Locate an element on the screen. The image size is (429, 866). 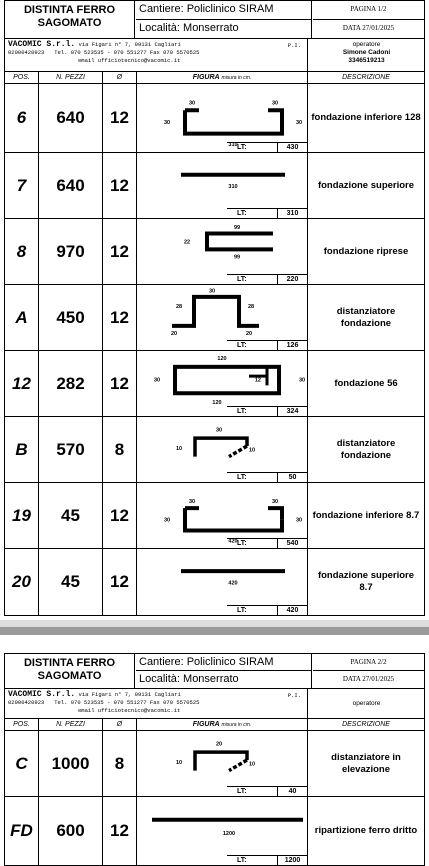
operator-info: operatore is located at coordinates (366, 703).